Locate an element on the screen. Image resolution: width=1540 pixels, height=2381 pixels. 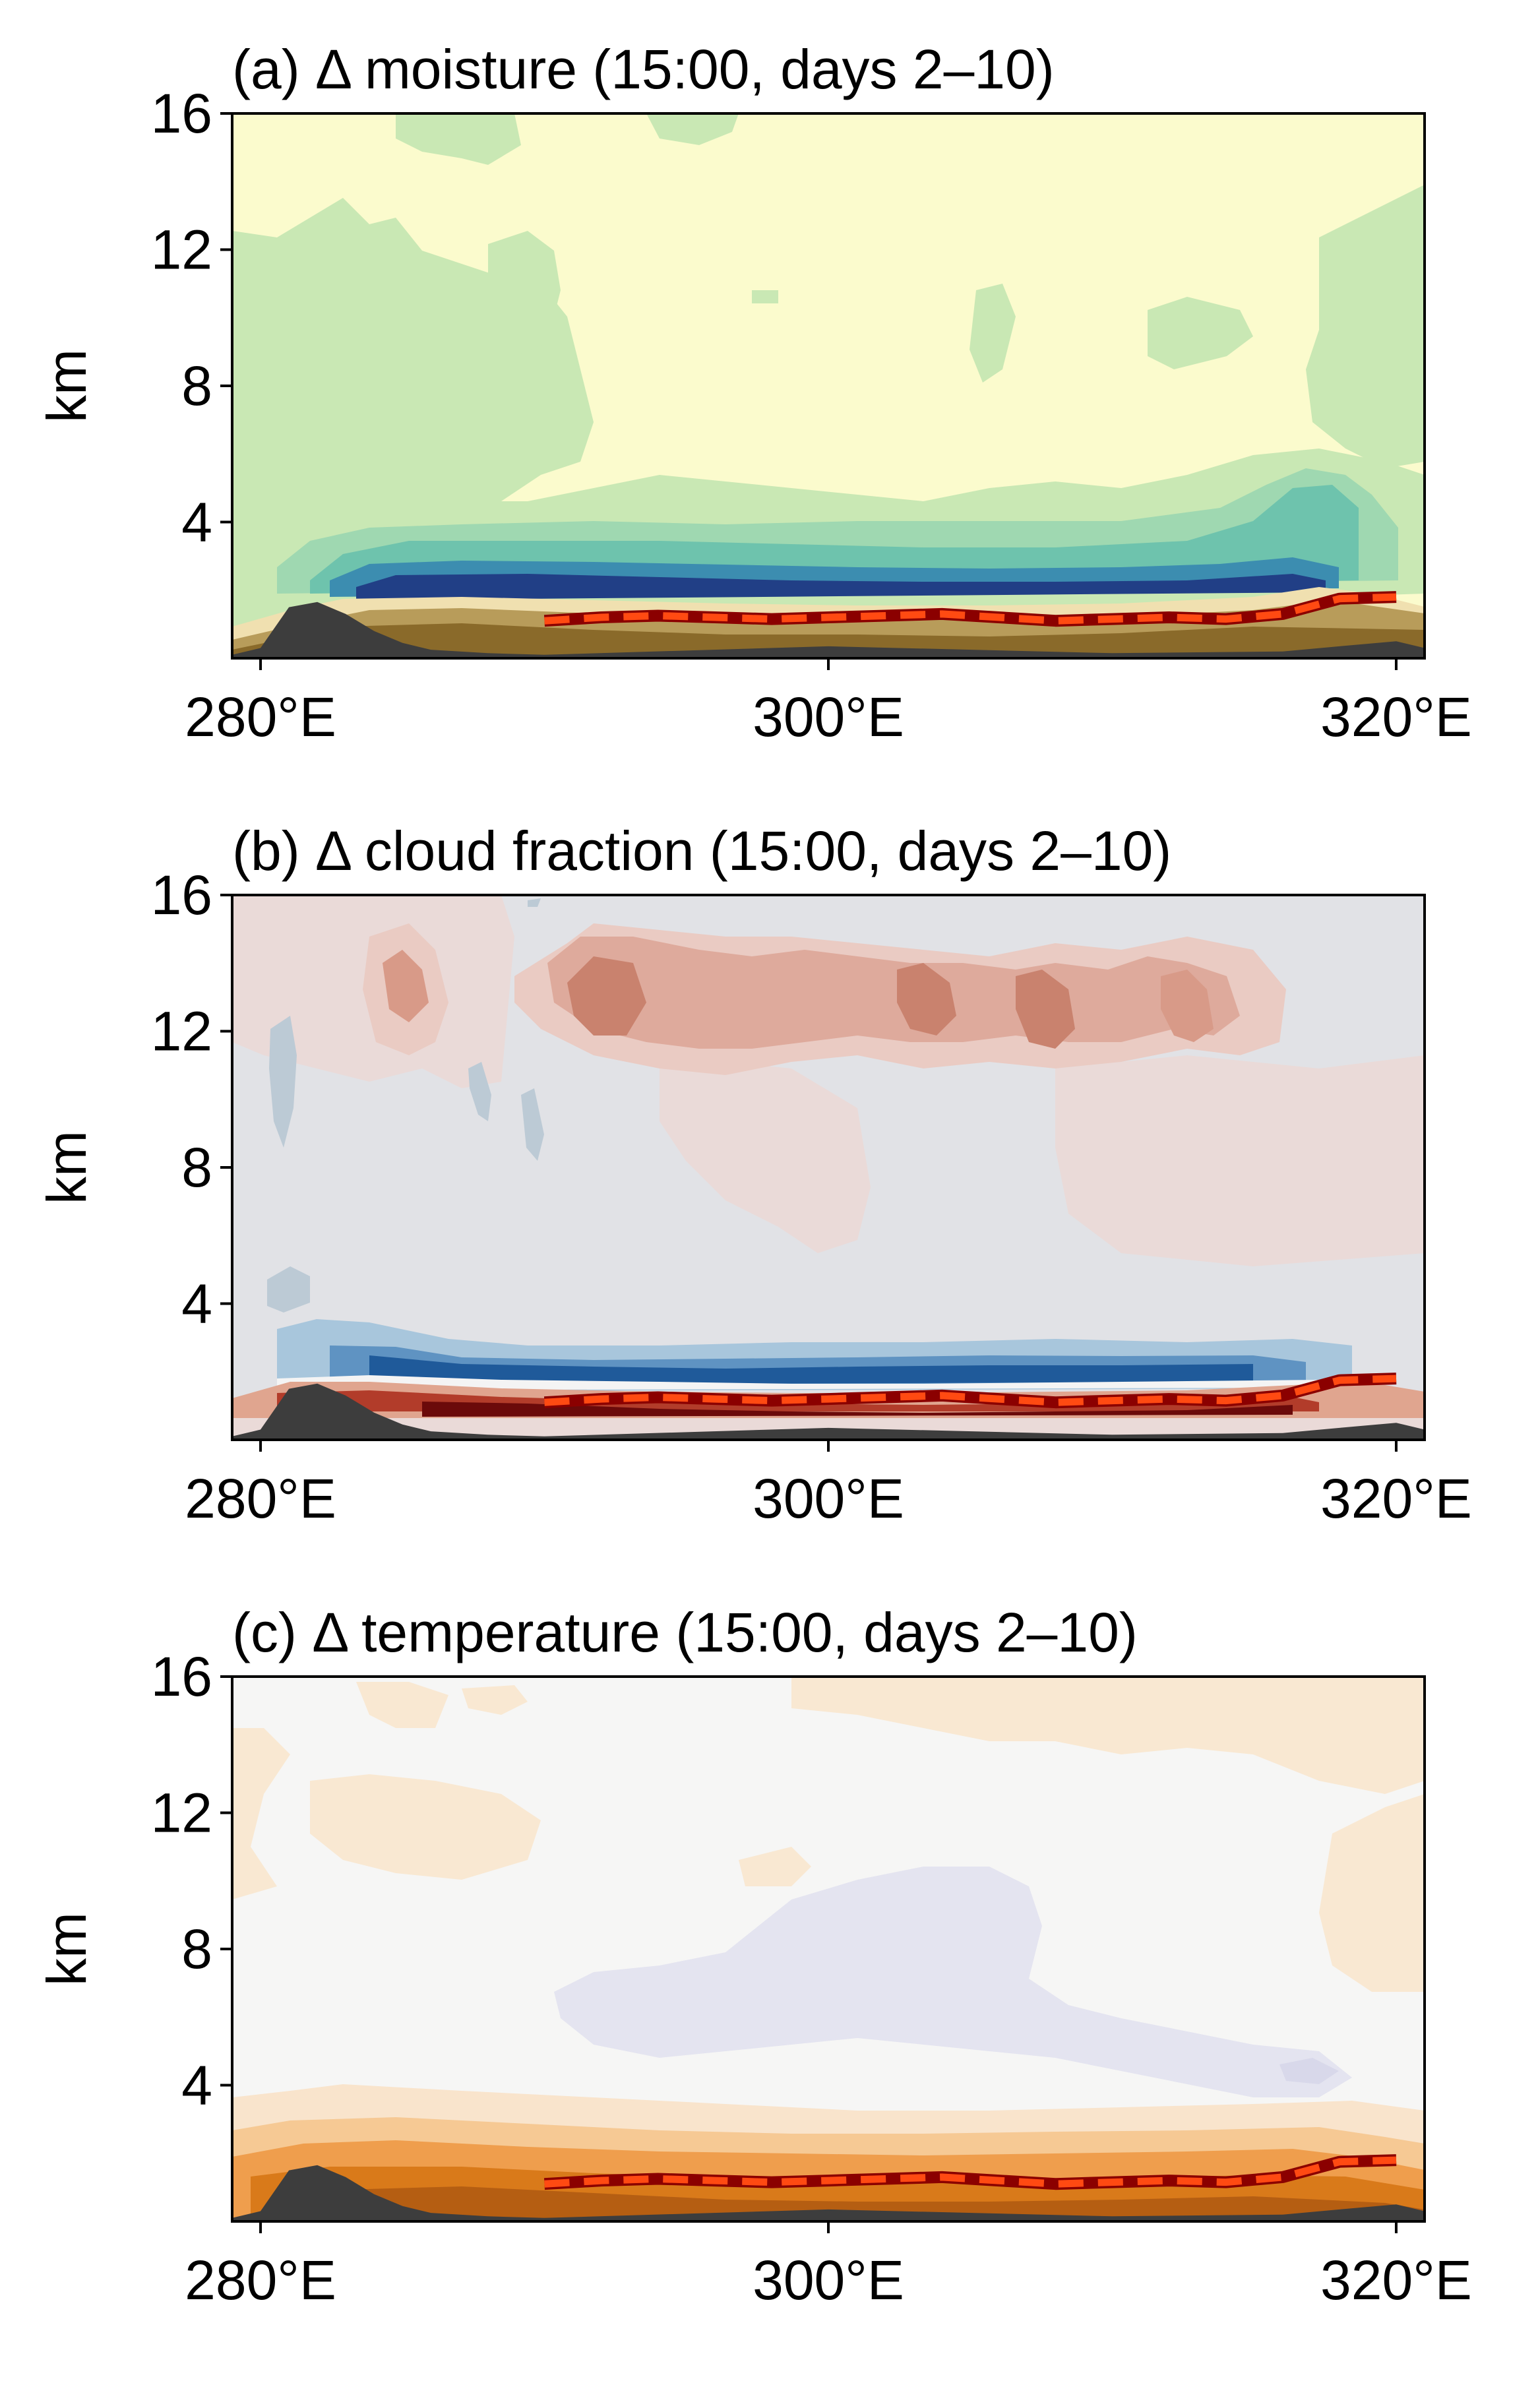
panel-b-pbl-dashed is located at coordinates (970, 1390).